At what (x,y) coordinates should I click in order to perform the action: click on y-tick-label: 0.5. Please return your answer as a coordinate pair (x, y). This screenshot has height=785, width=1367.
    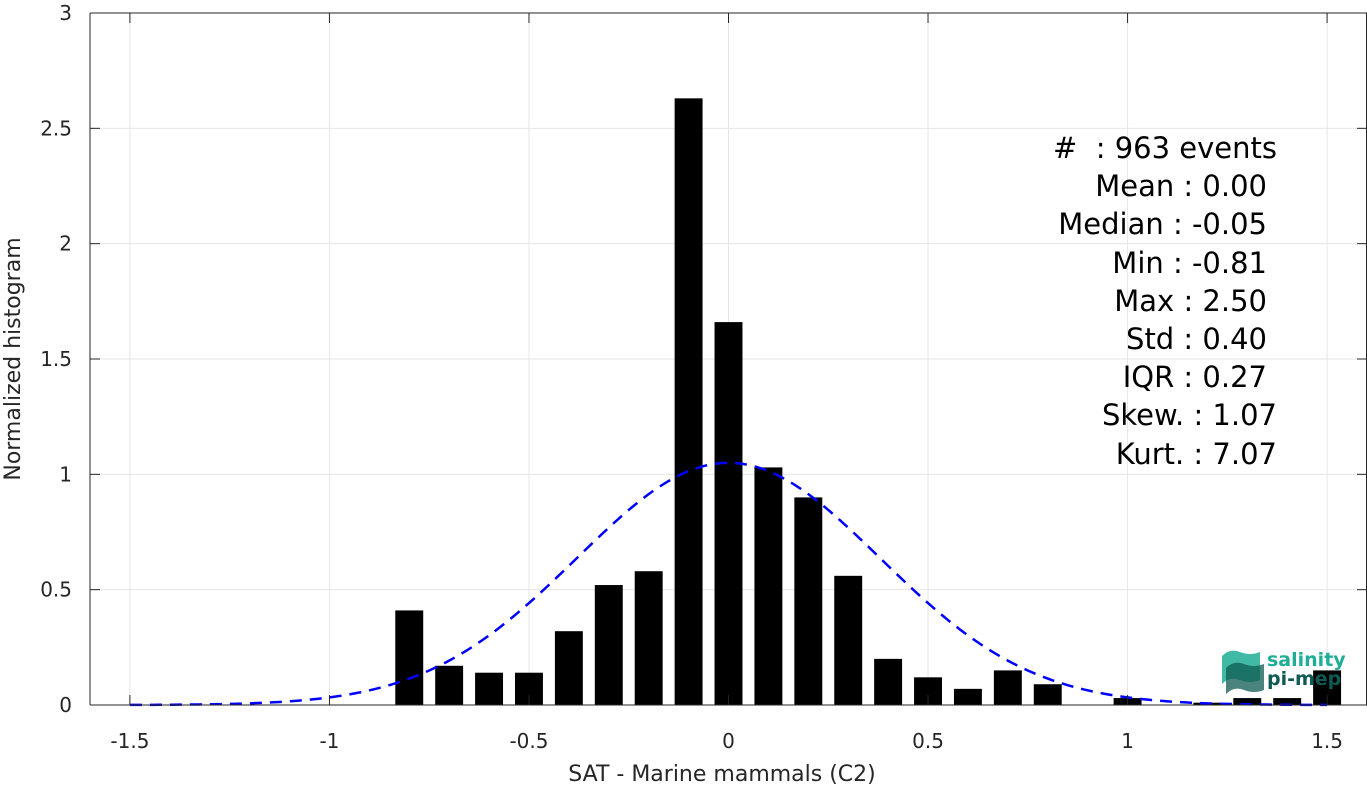
    Looking at the image, I should click on (56, 590).